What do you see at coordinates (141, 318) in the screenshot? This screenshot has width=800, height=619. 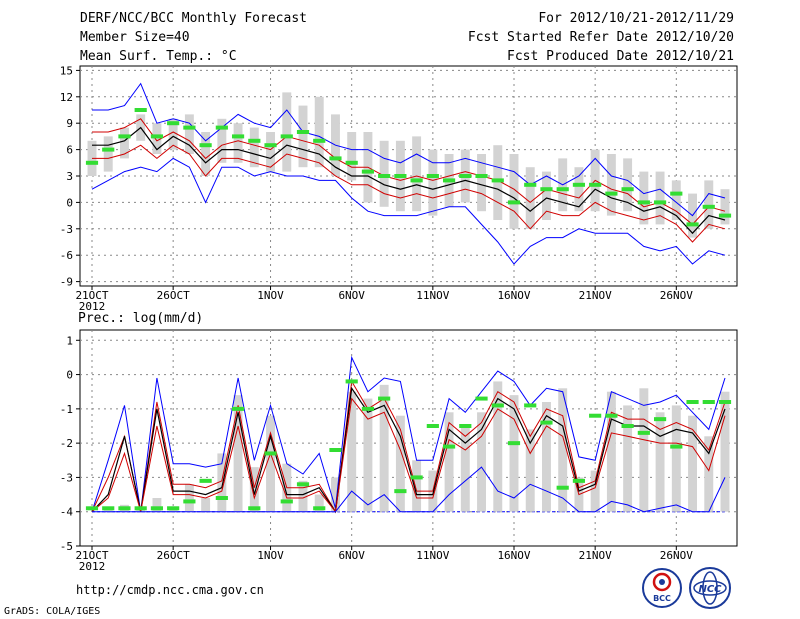 I see `precip-panel-label: Prec.: log(mm/d)` at bounding box center [141, 318].